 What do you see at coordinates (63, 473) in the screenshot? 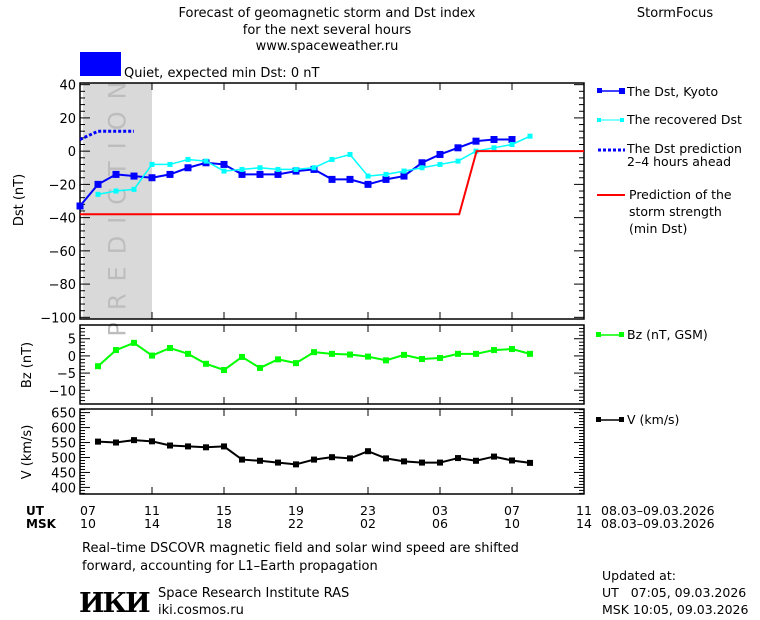
I see `y-tick-label: 450` at bounding box center [63, 473].